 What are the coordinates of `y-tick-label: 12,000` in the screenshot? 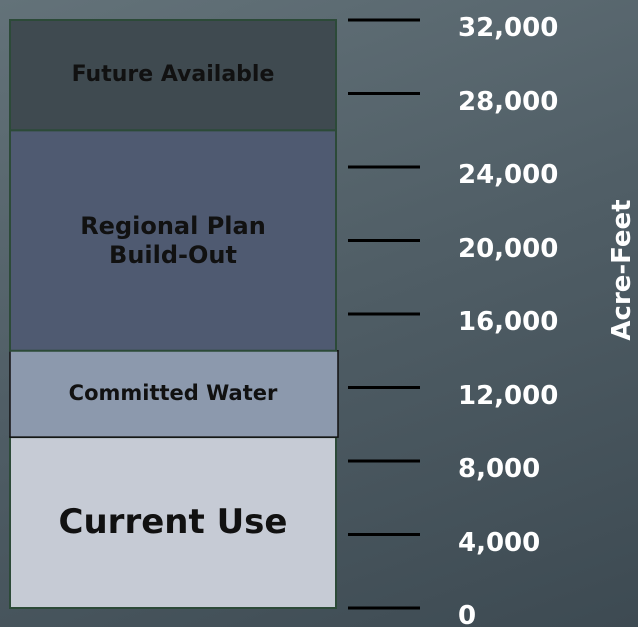 It's located at (508, 395).